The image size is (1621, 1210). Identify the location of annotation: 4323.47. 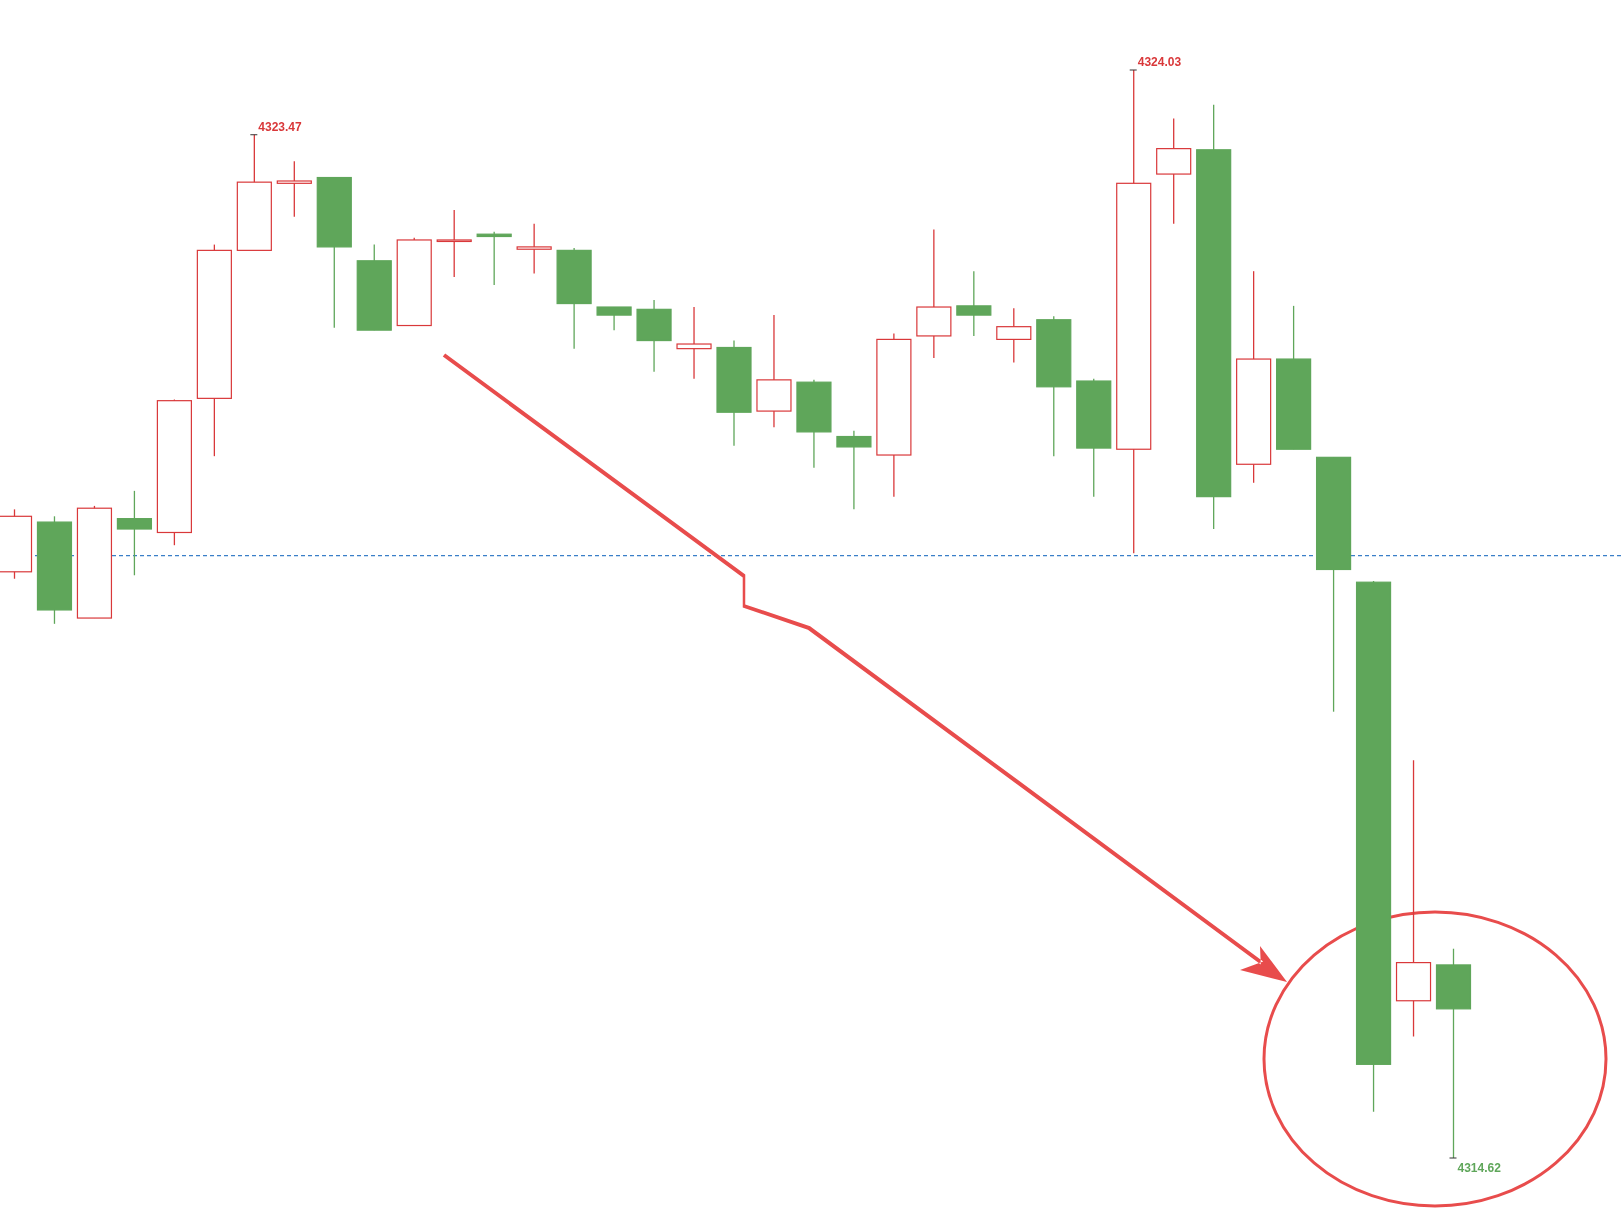
(280, 126).